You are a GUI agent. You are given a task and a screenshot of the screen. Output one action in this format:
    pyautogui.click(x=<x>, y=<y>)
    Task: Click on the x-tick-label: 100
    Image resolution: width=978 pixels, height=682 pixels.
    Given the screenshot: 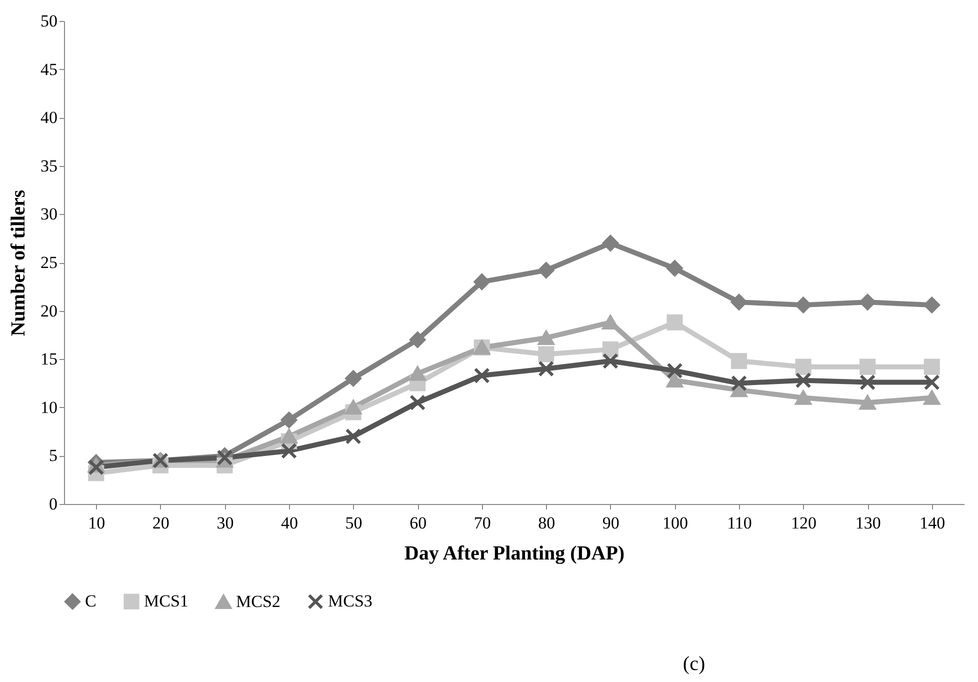 What is the action you would take?
    pyautogui.click(x=675, y=523)
    